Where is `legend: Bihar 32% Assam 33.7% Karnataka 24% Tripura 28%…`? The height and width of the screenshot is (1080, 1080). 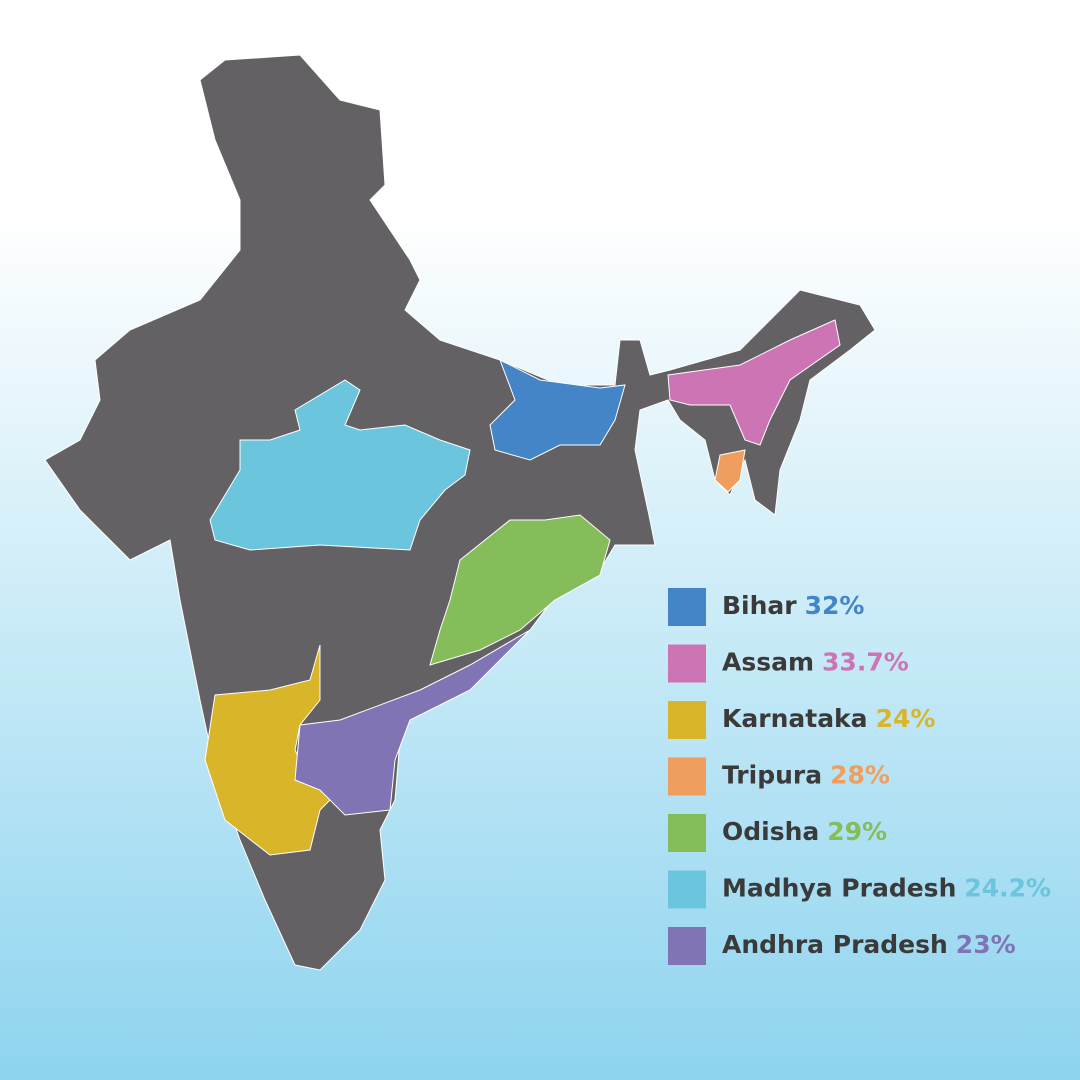
legend: Bihar 32% Assam 33.7% Karnataka 24% Tripura 28%… is located at coordinates (859, 776).